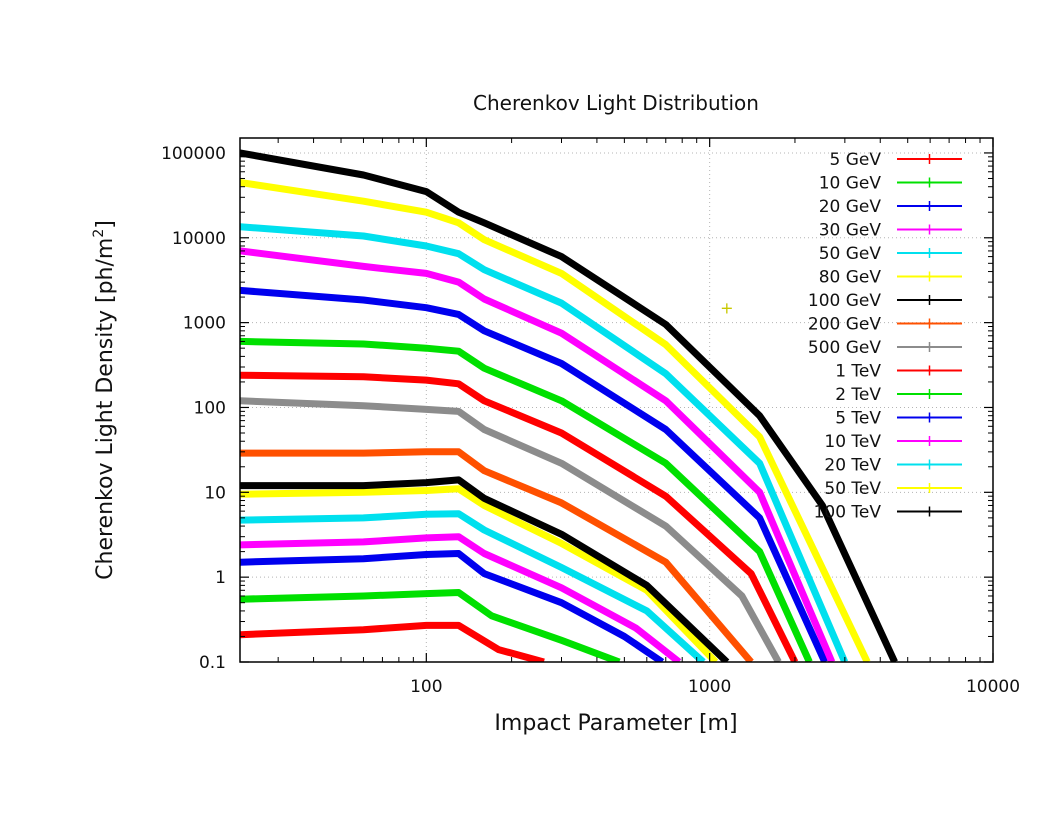 The image size is (1058, 817). What do you see at coordinates (709, 687) in the screenshot?
I see `x-tick-label: 1000` at bounding box center [709, 687].